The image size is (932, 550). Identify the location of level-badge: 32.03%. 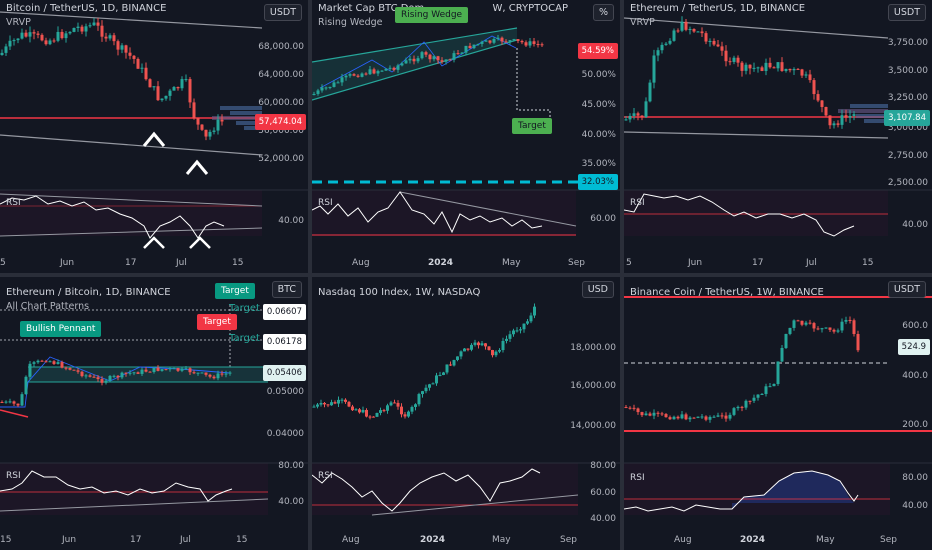
(597, 182).